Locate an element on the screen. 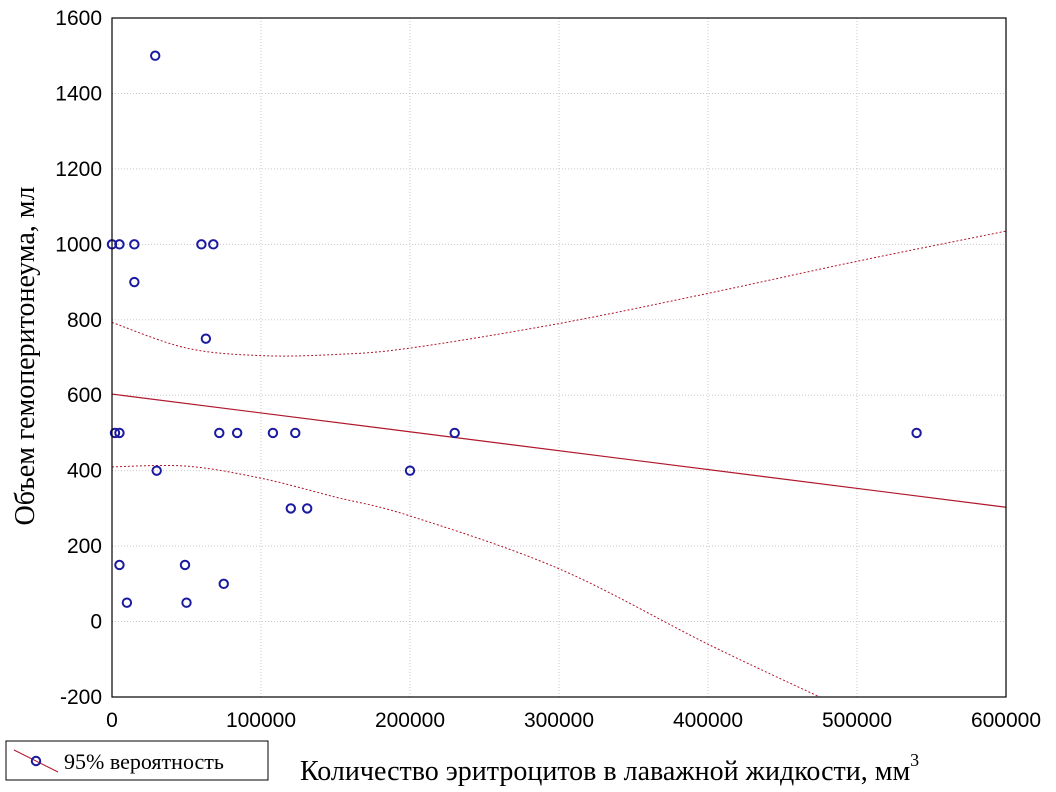 The image size is (1056, 792). legend-box is located at coordinates (137, 760).